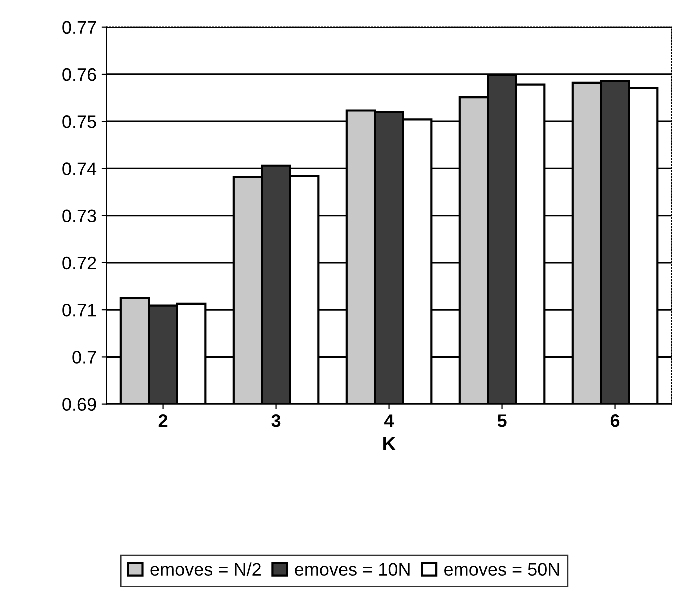  What do you see at coordinates (276, 421) in the screenshot?
I see `x-tick-label: 3` at bounding box center [276, 421].